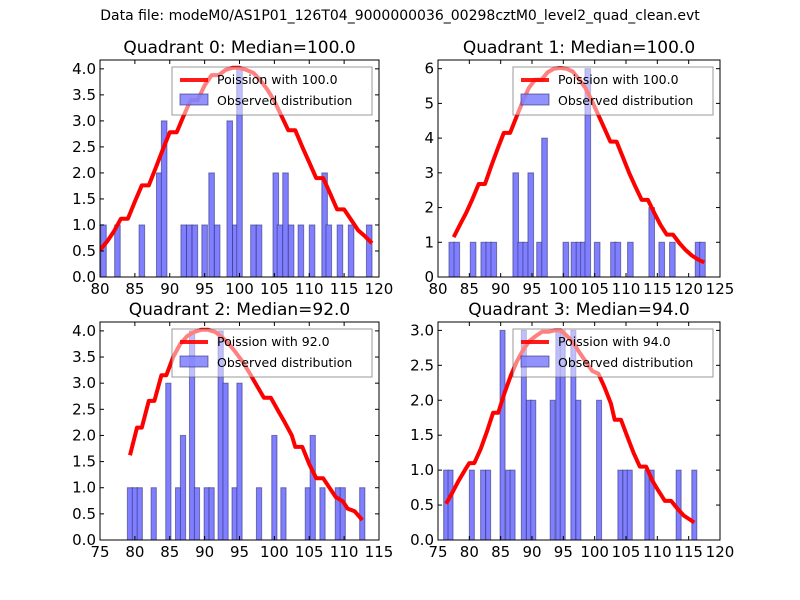 Image resolution: width=800 pixels, height=600 pixels. What do you see at coordinates (84, 95) in the screenshot?
I see `y-tick-label: 3.5` at bounding box center [84, 95].